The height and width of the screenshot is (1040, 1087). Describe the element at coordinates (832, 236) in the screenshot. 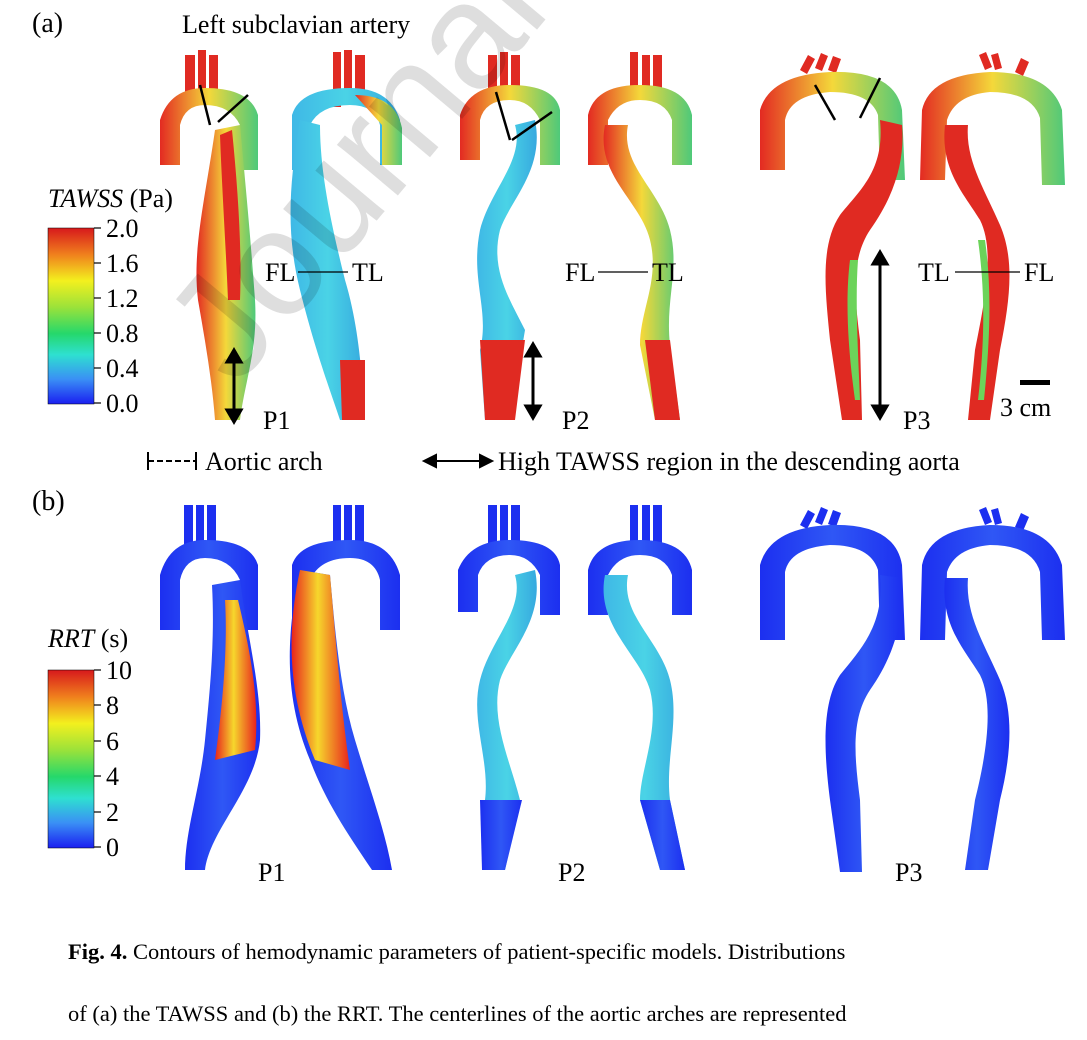

I see `p3-tawss-view1` at that location.